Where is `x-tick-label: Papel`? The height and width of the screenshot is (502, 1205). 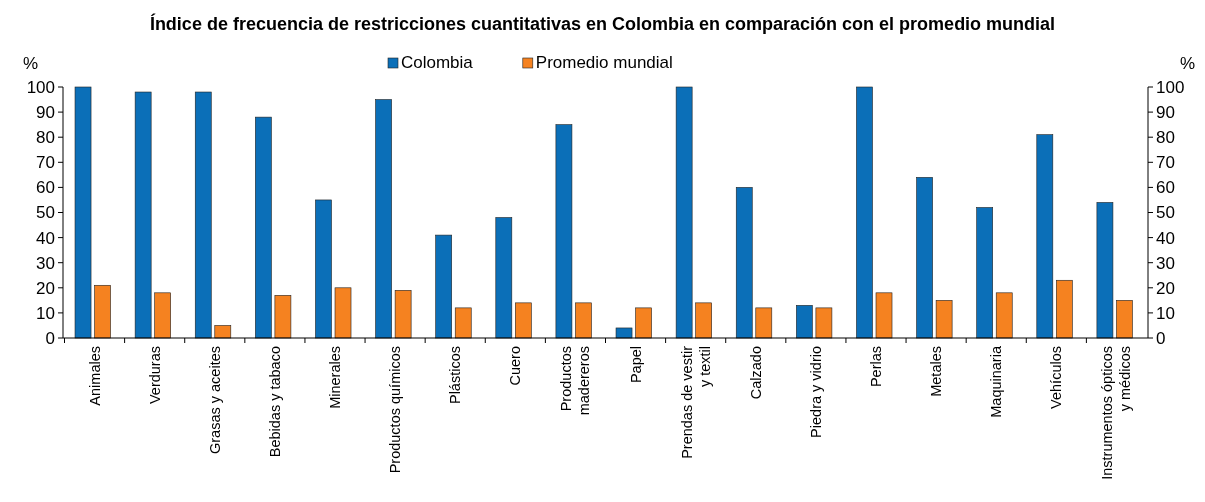 x-tick-label: Papel is located at coordinates (635, 365).